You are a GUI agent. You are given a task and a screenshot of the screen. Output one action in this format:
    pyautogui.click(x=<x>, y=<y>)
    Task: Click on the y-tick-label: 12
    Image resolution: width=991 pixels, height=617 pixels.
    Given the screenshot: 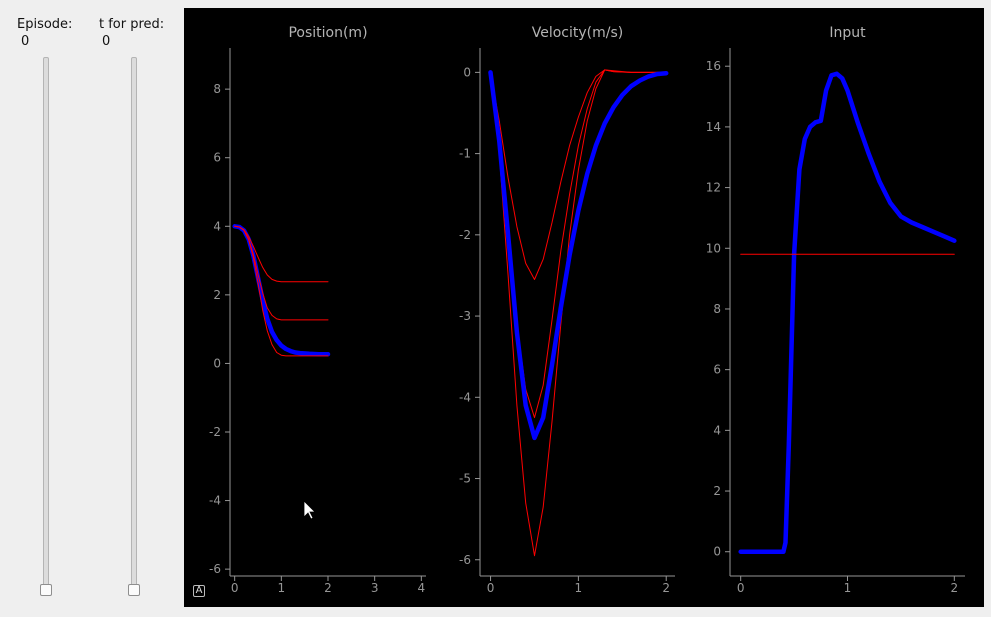 What is the action you would take?
    pyautogui.click(x=713, y=188)
    